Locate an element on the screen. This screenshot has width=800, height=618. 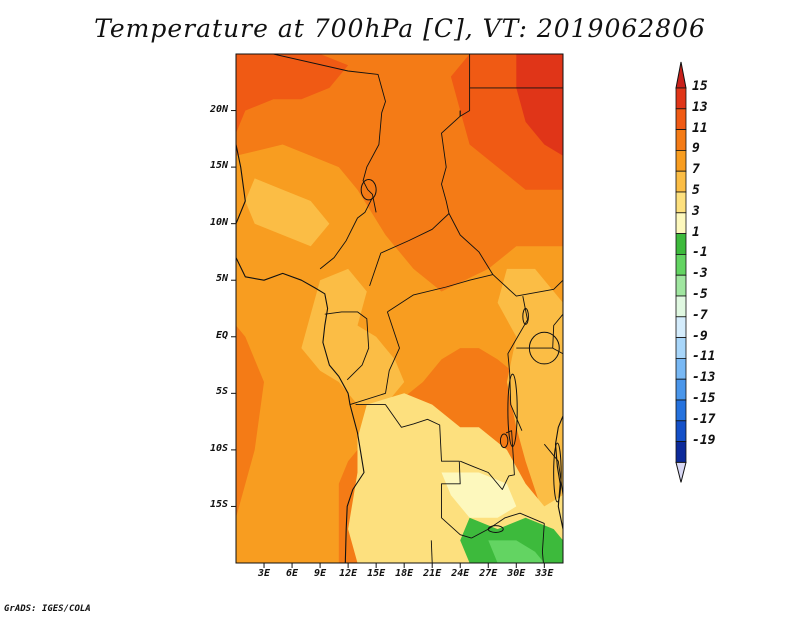
coastline-coast-east-africa is located at coordinates (558, 472).